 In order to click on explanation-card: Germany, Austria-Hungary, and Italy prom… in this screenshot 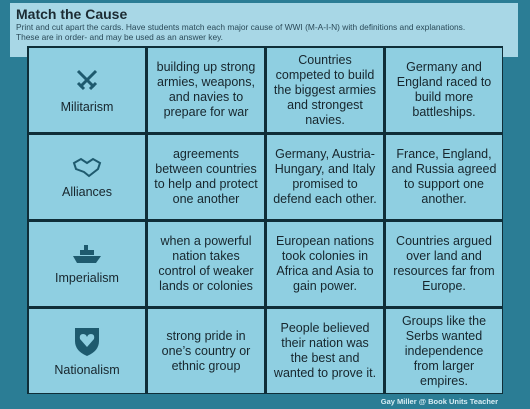, I will do `click(325, 177)`.